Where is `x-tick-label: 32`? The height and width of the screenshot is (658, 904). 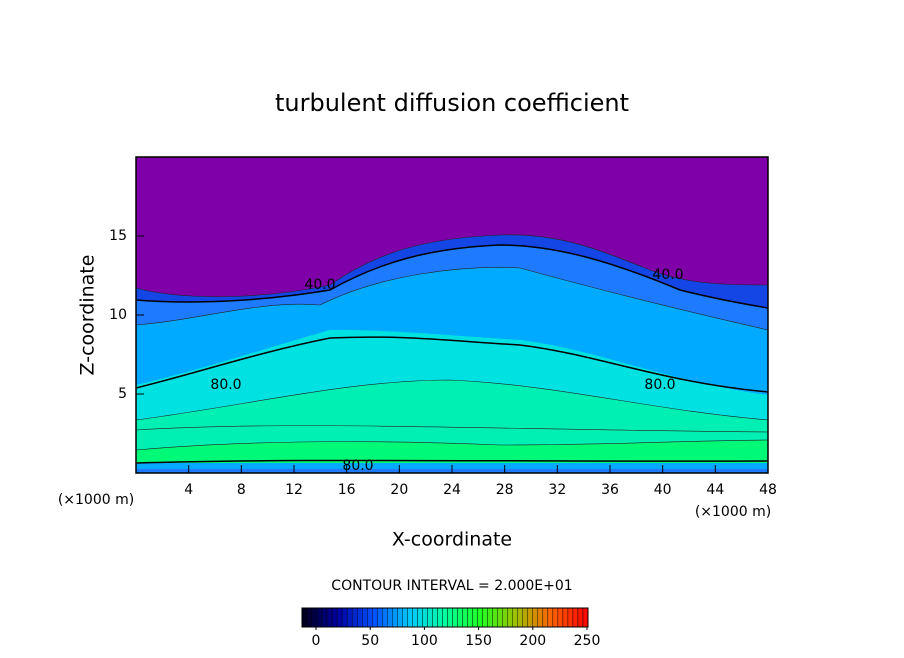 x-tick-label: 32 is located at coordinates (557, 490).